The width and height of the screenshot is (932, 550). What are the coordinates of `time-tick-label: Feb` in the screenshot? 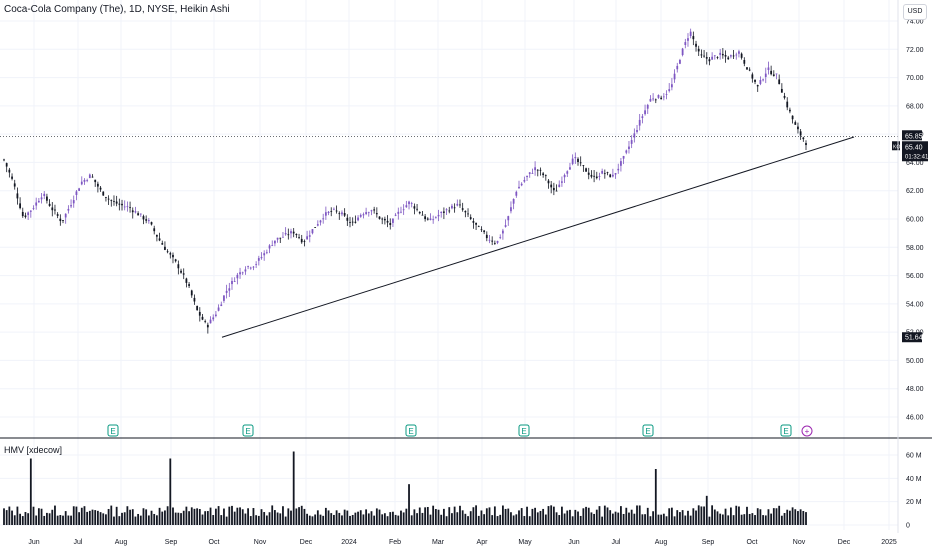 It's located at (395, 542).